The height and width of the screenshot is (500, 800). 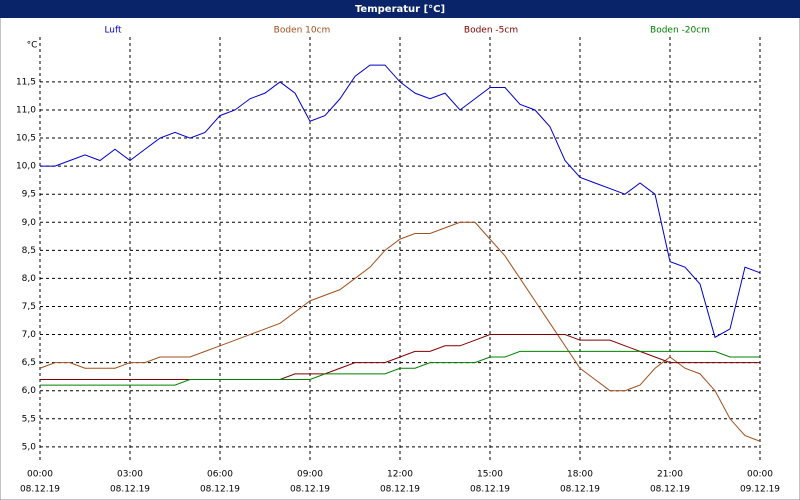 What do you see at coordinates (490, 475) in the screenshot?
I see `x-tick-label: 15:00` at bounding box center [490, 475].